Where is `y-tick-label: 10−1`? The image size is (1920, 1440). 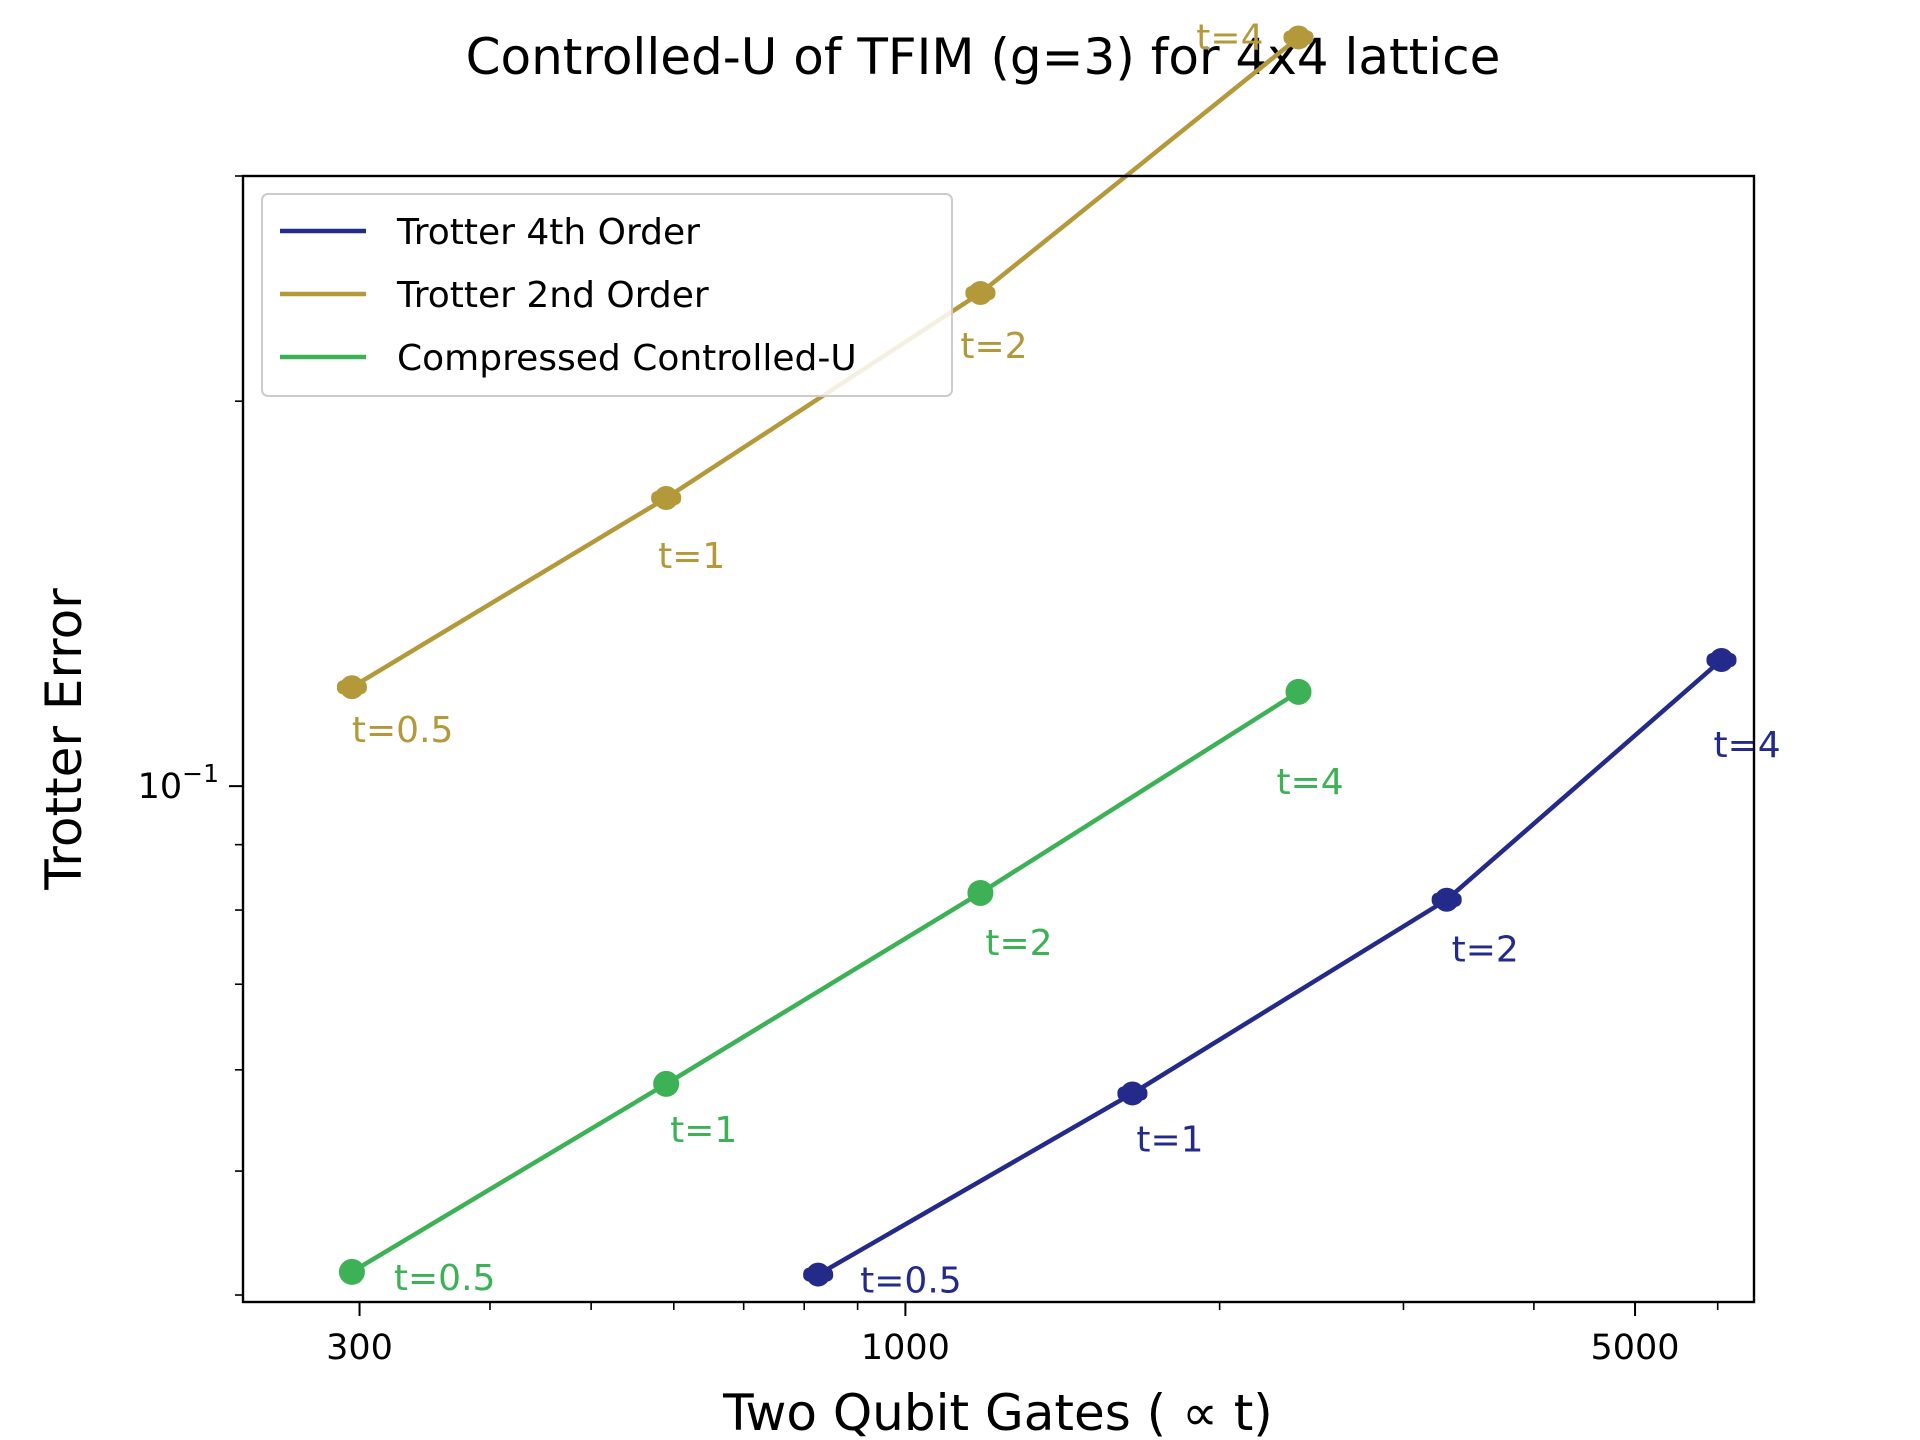
y-tick-label: 10−1 is located at coordinates (178, 783).